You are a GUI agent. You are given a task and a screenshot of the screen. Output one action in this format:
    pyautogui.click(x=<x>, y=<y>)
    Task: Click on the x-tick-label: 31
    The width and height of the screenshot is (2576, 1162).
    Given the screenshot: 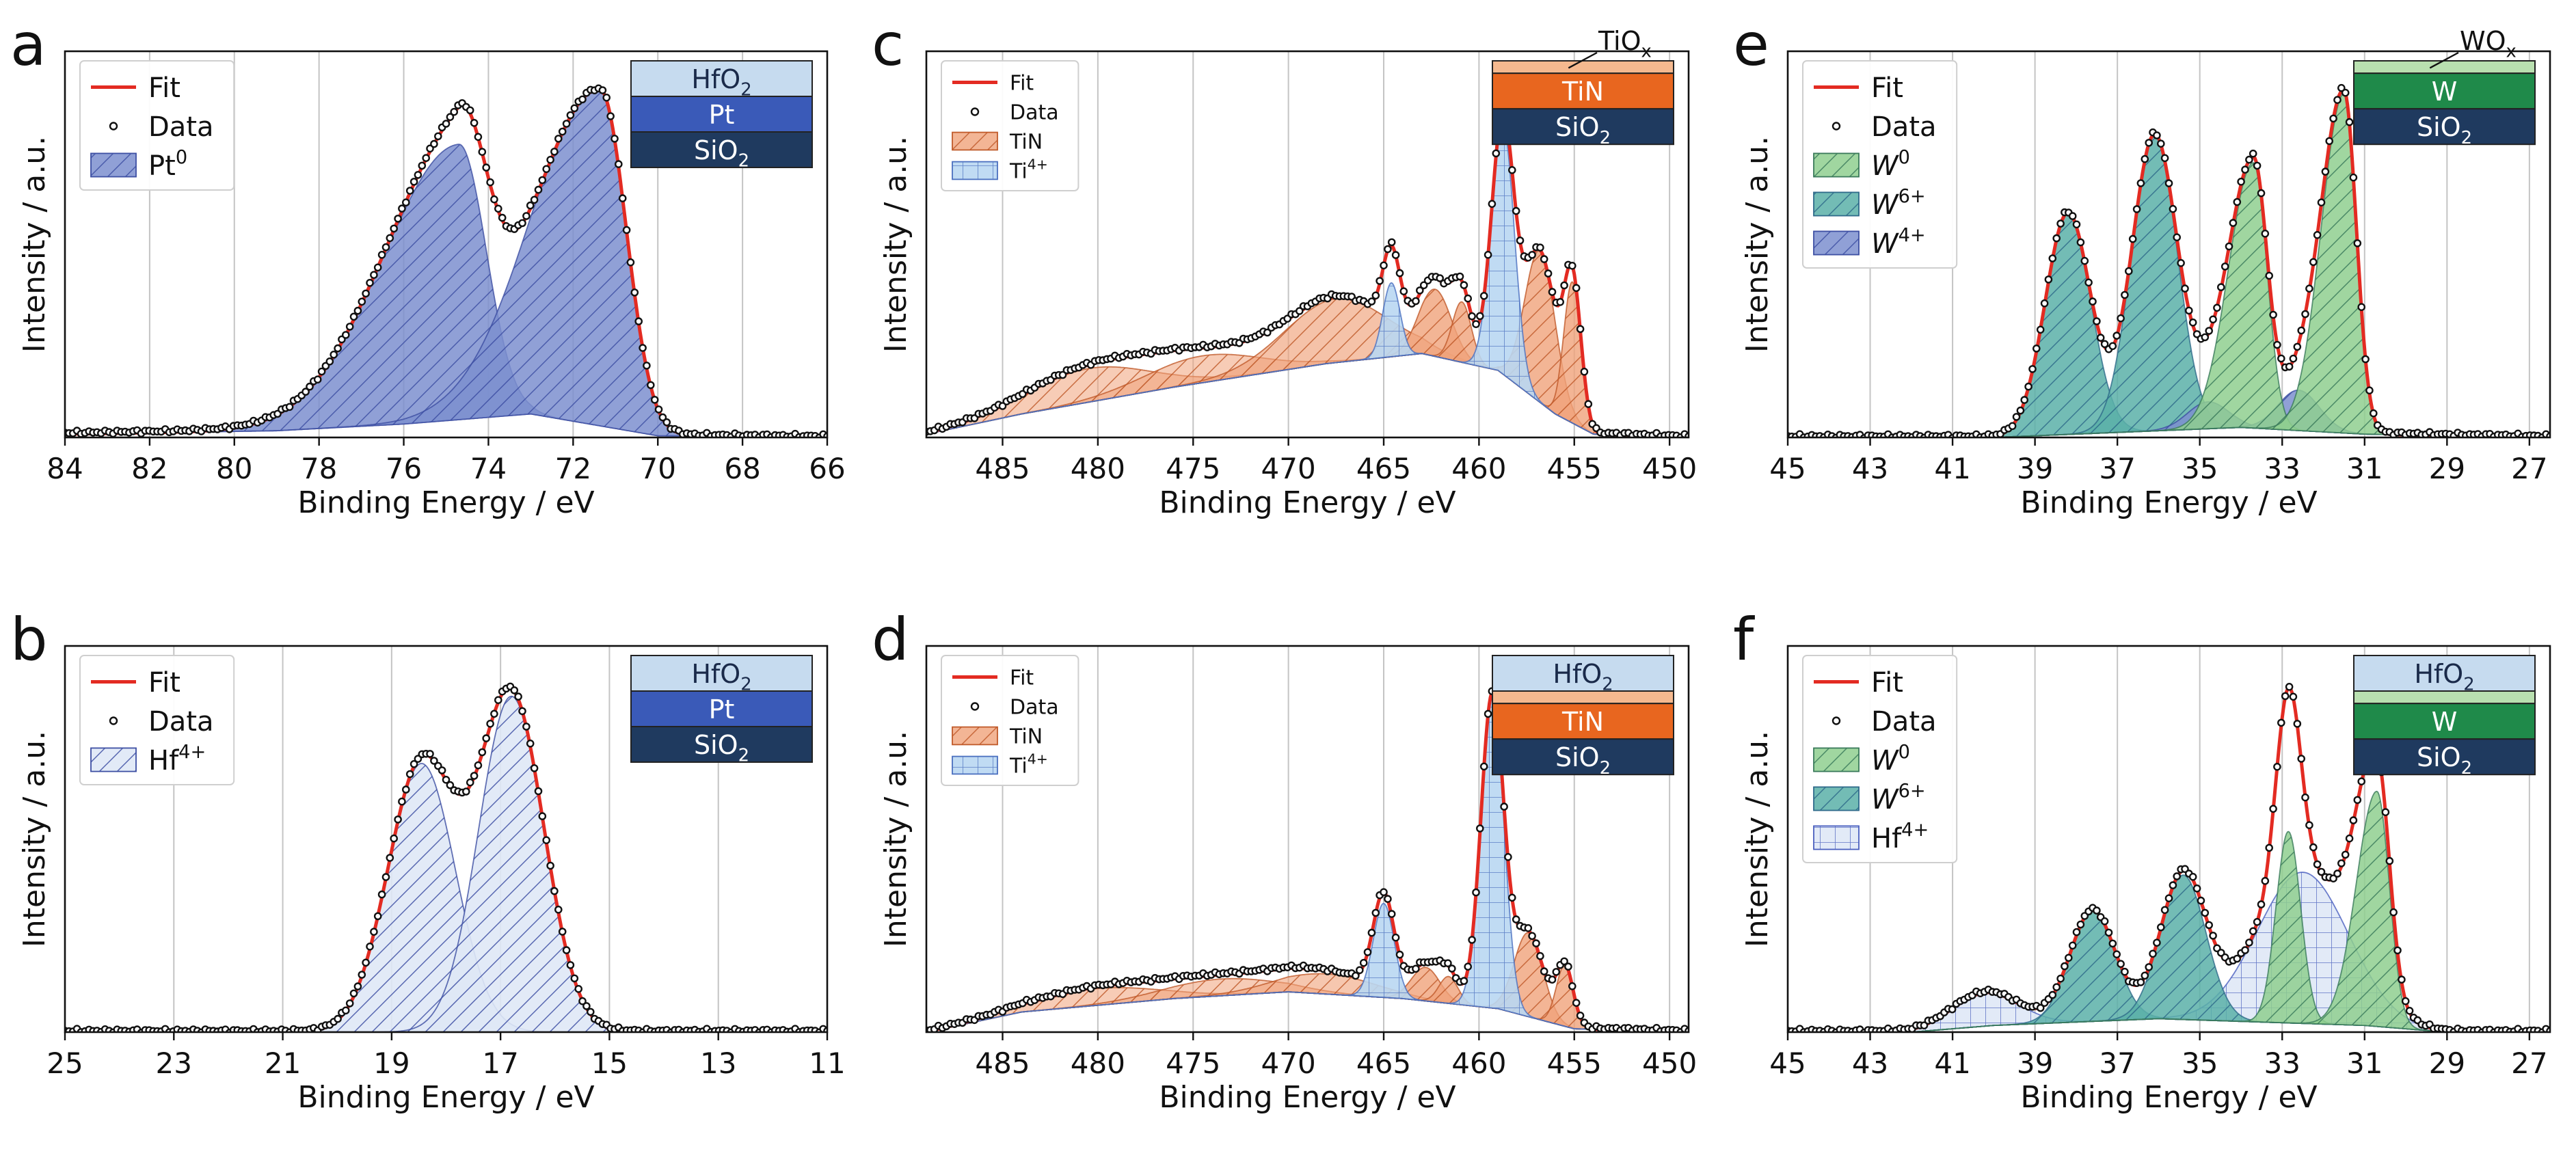 What is the action you would take?
    pyautogui.click(x=2364, y=468)
    